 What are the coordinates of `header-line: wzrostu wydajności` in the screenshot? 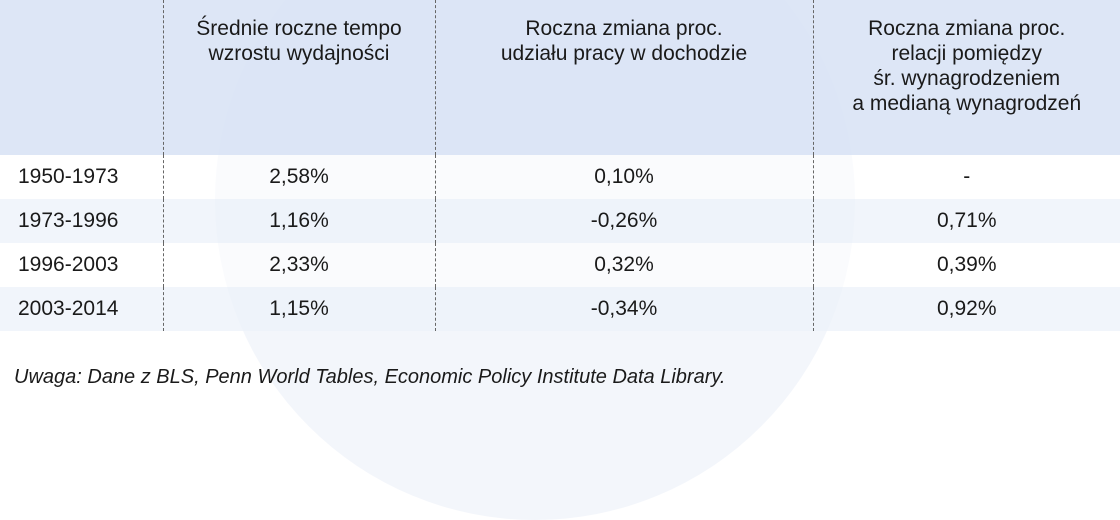 It's located at (299, 53).